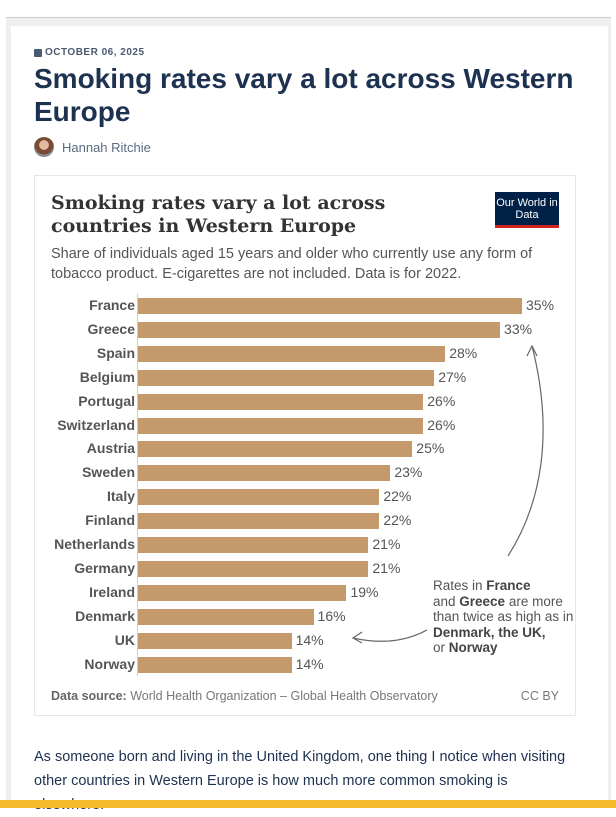 The image size is (616, 817). I want to click on bar-row: Sweden 23%, so click(305, 473).